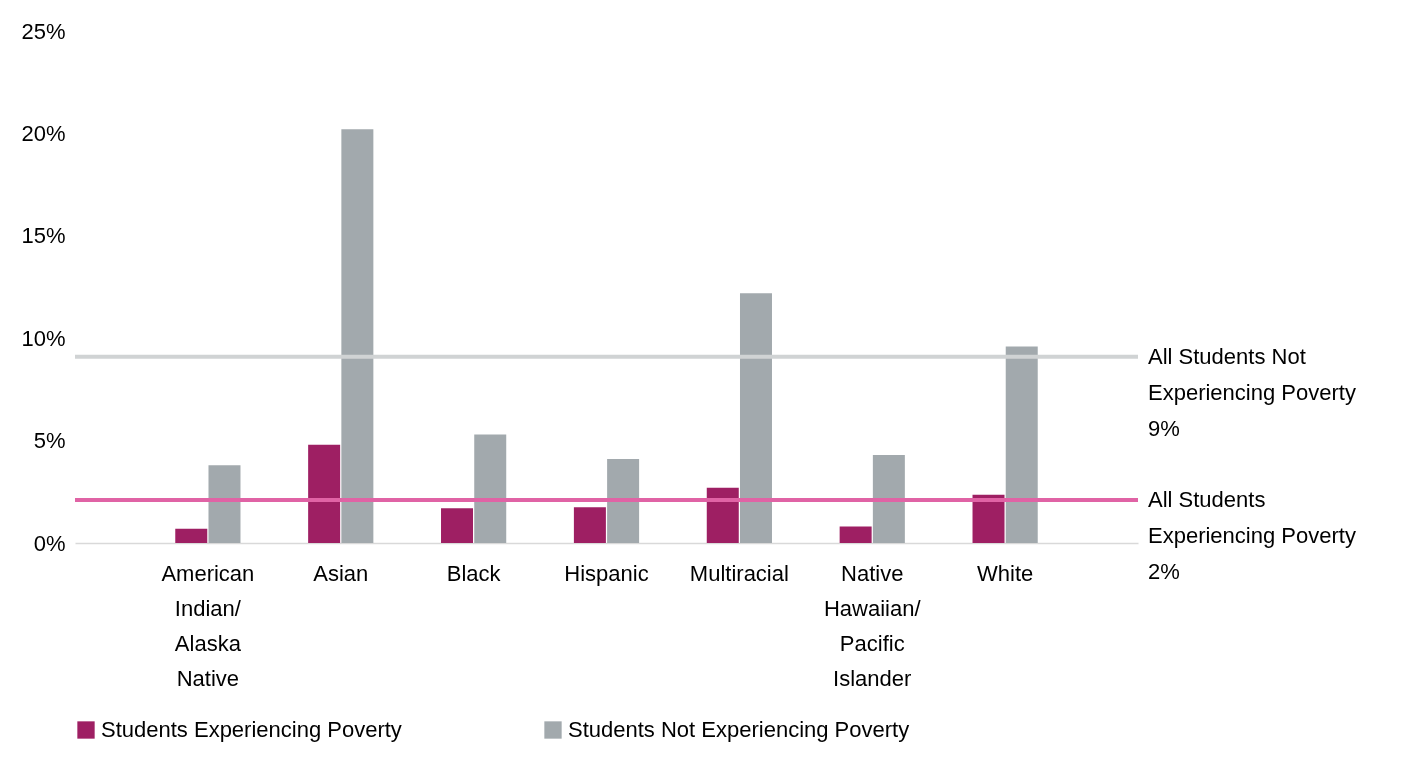 The width and height of the screenshot is (1403, 757). What do you see at coordinates (43, 236) in the screenshot?
I see `y-tick-label: 15%` at bounding box center [43, 236].